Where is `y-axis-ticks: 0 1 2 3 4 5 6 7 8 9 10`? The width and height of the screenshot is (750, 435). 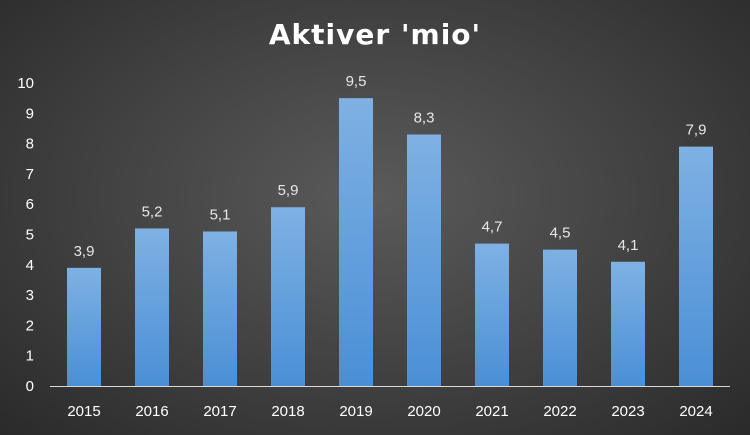 y-axis-ticks: 0 1 2 3 4 5 6 7 8 9 10 is located at coordinates (25, 235).